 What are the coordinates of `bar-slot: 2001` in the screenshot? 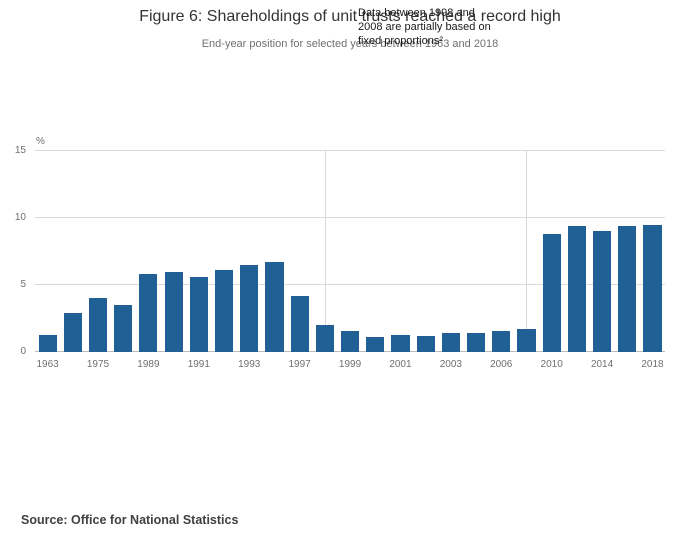 It's located at (400, 260).